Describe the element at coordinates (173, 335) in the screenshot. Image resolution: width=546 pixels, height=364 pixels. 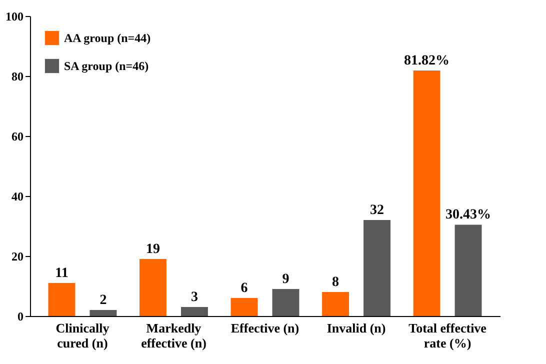
I see `x-tick-label: Markedly effective (n)` at that location.